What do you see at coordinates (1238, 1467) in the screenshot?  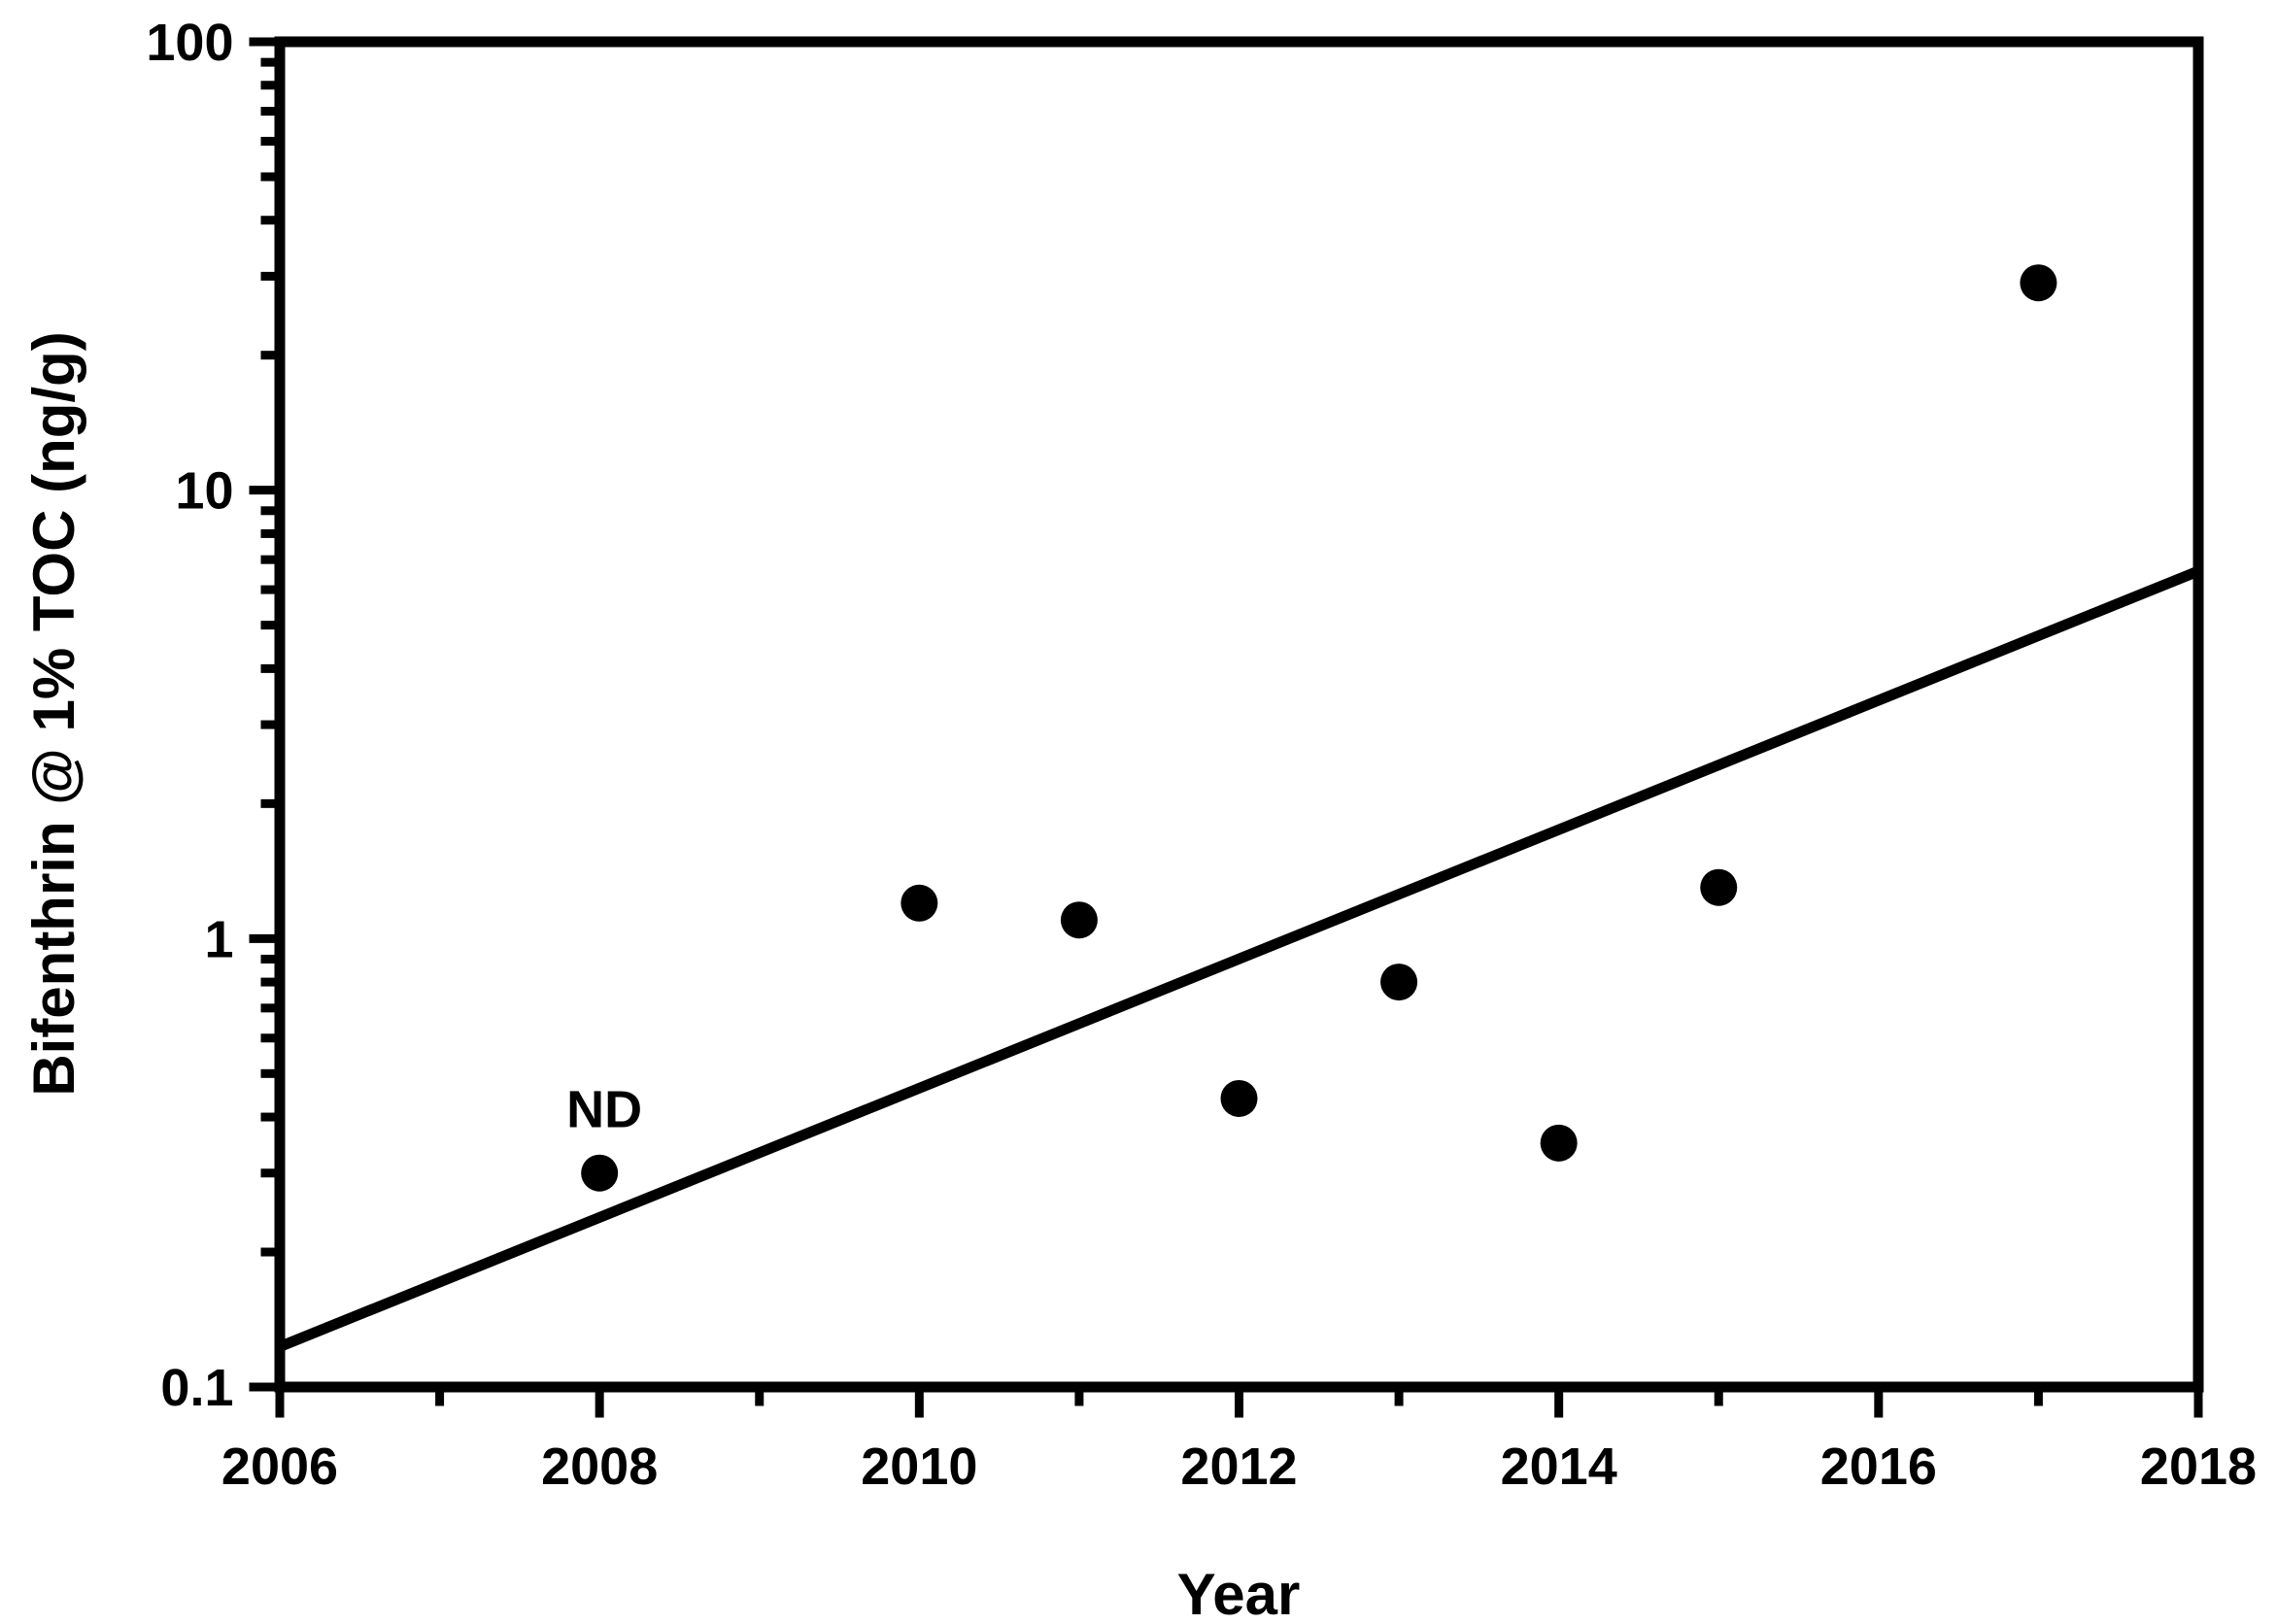 I see `x-tick-label: 2012` at bounding box center [1238, 1467].